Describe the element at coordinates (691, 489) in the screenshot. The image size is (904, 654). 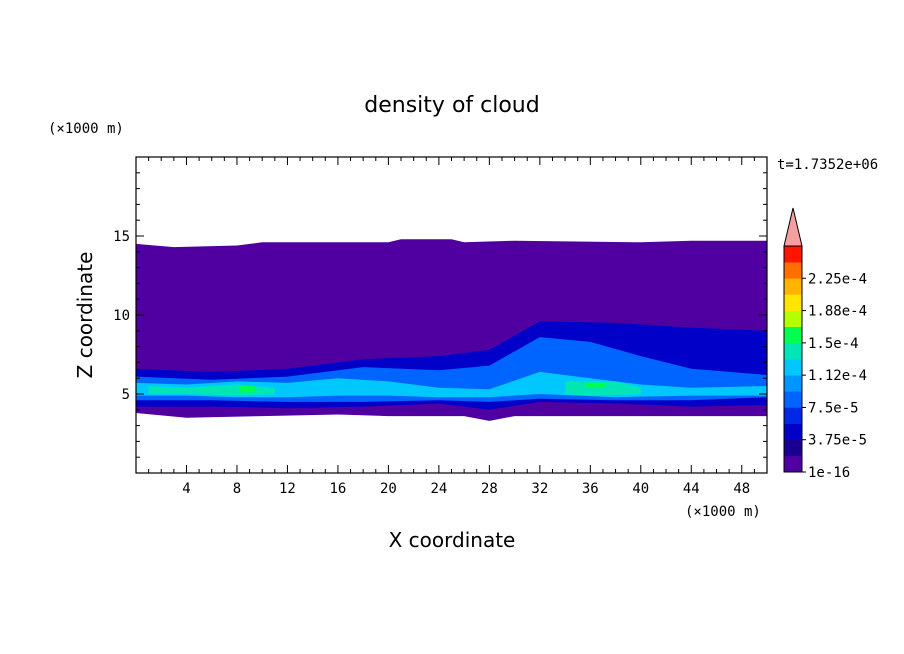
I see `x-tick-label: 44` at that location.